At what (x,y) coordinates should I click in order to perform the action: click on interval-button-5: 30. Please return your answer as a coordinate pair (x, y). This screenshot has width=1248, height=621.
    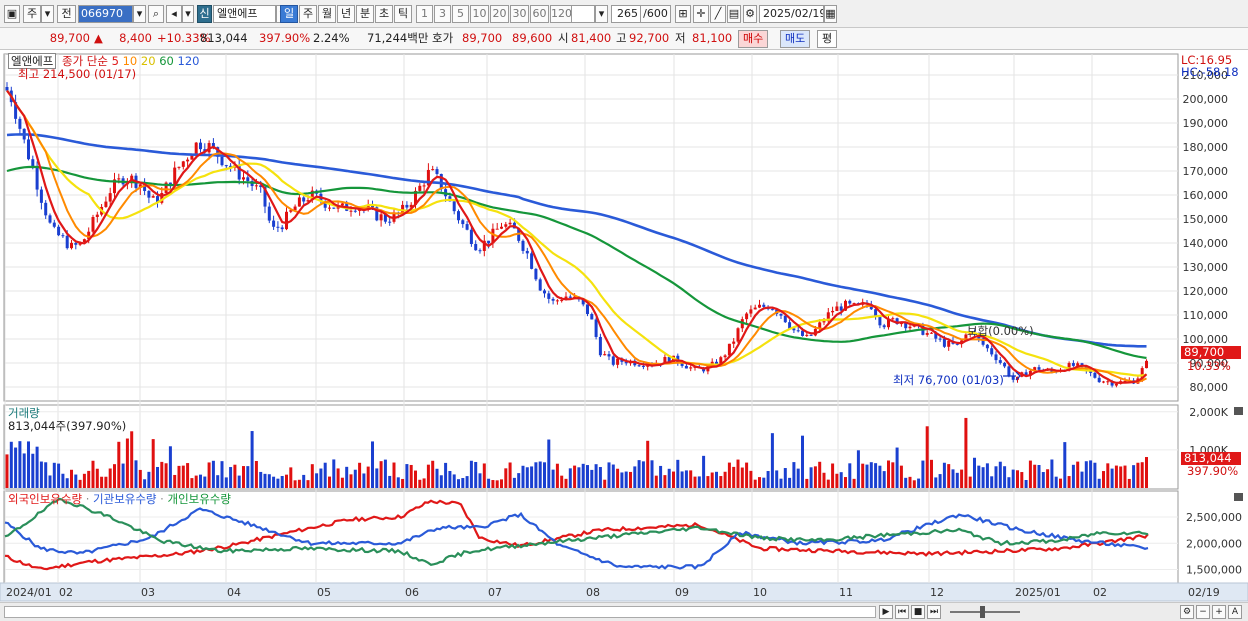
    Looking at the image, I should click on (519, 14).